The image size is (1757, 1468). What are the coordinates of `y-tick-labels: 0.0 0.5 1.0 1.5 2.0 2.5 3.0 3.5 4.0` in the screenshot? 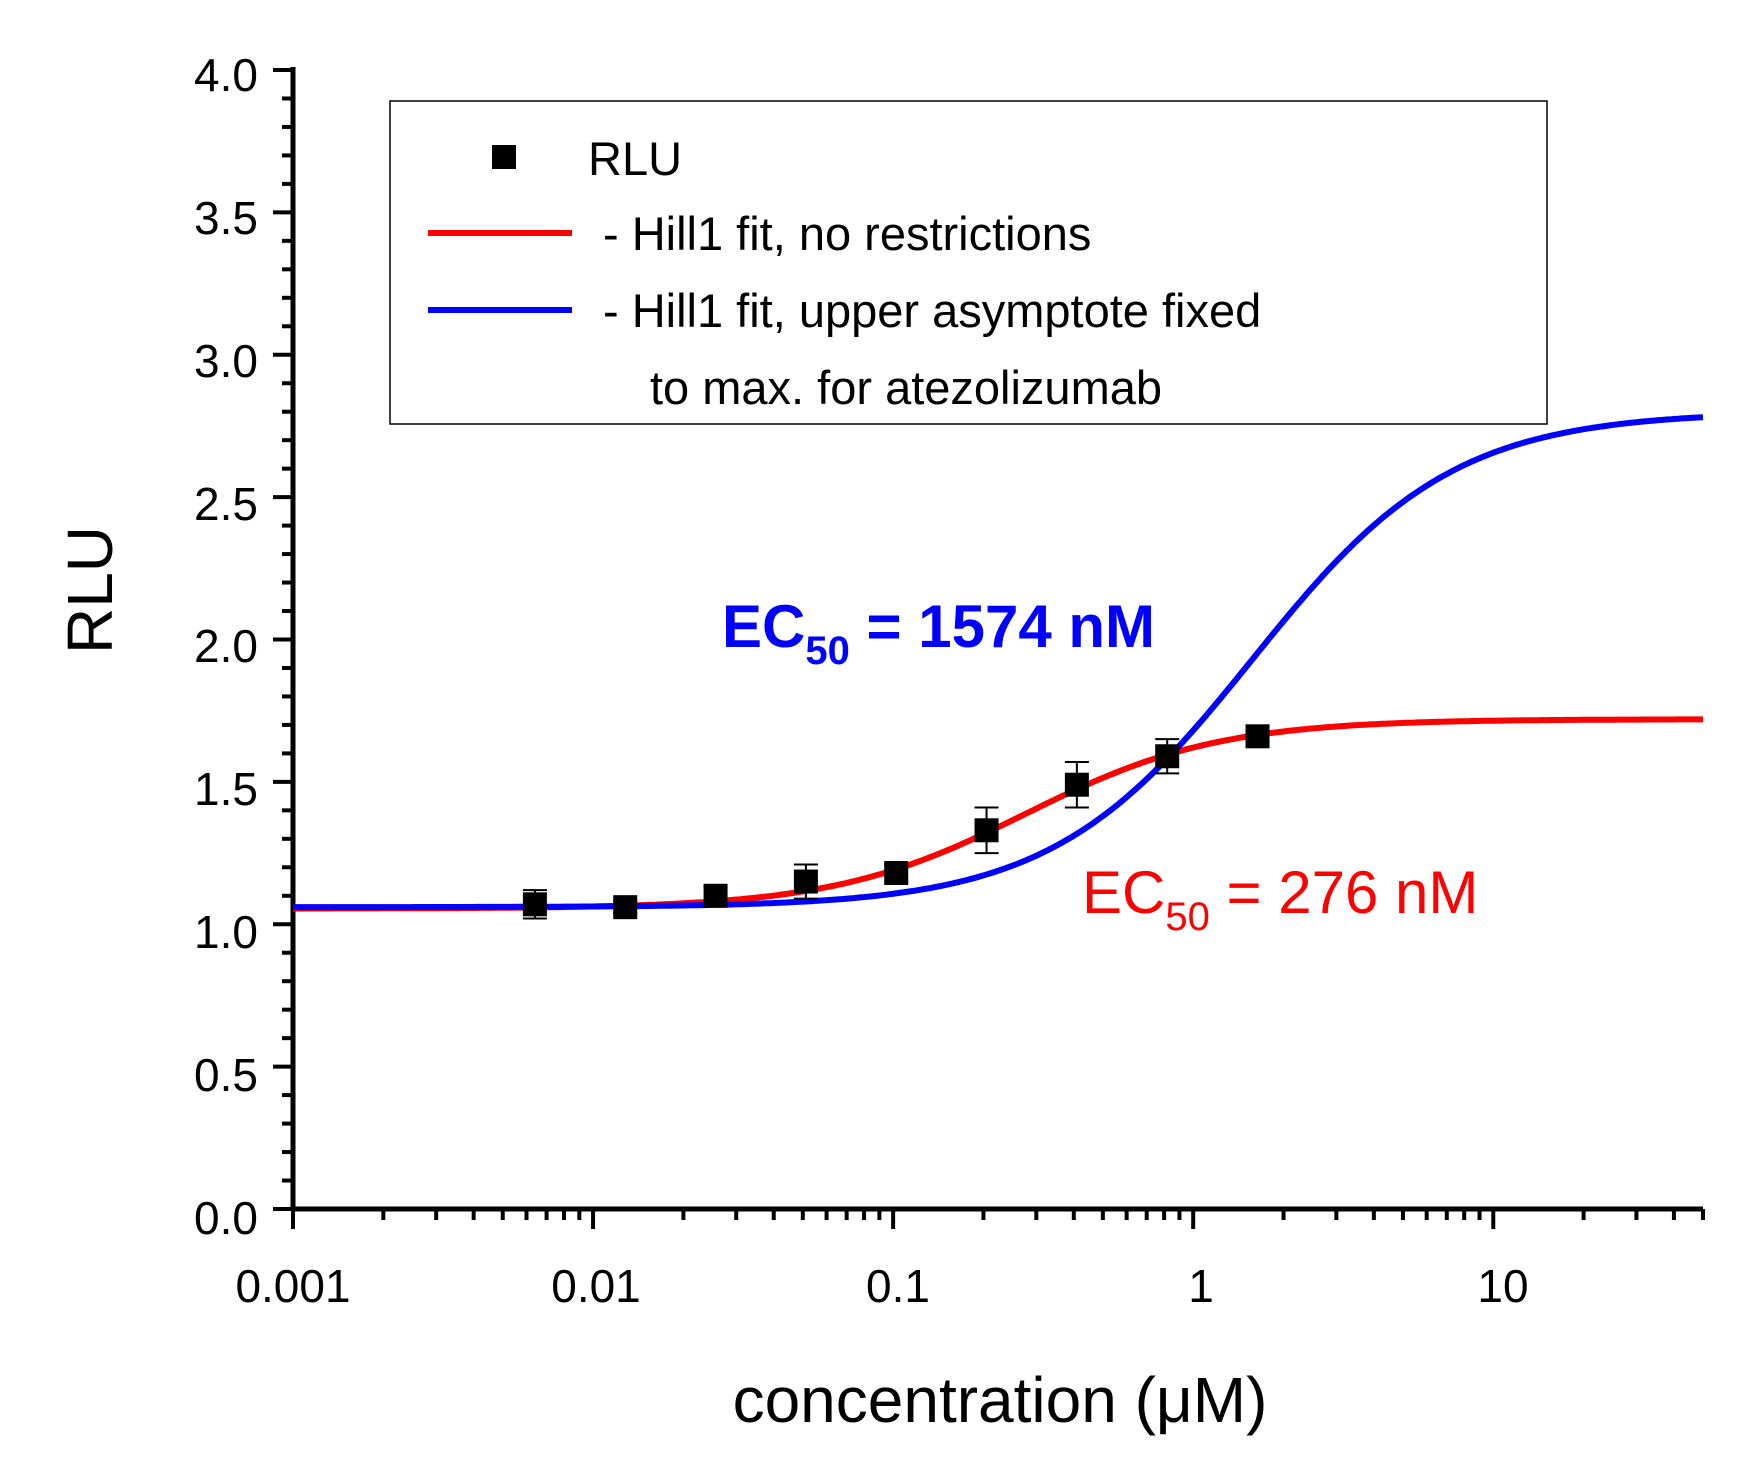 It's located at (226, 646).